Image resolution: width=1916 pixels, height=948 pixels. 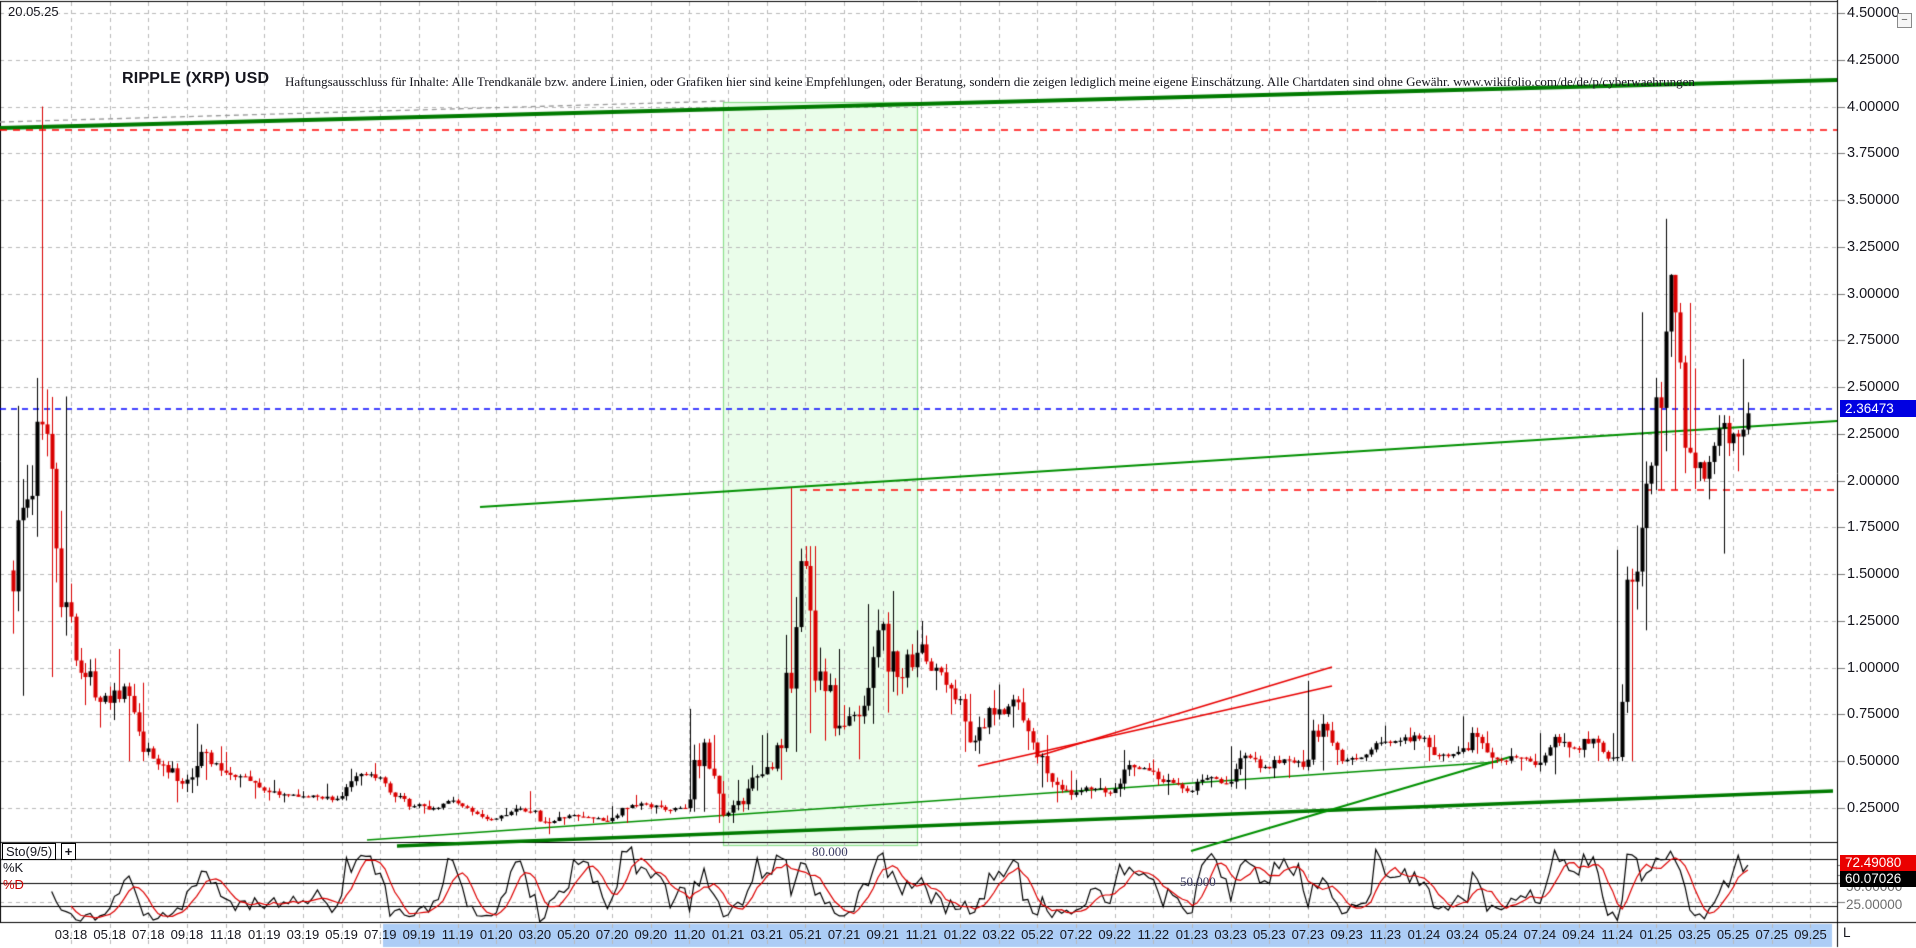 I want to click on date-label: 07.19, so click(x=380, y=934).